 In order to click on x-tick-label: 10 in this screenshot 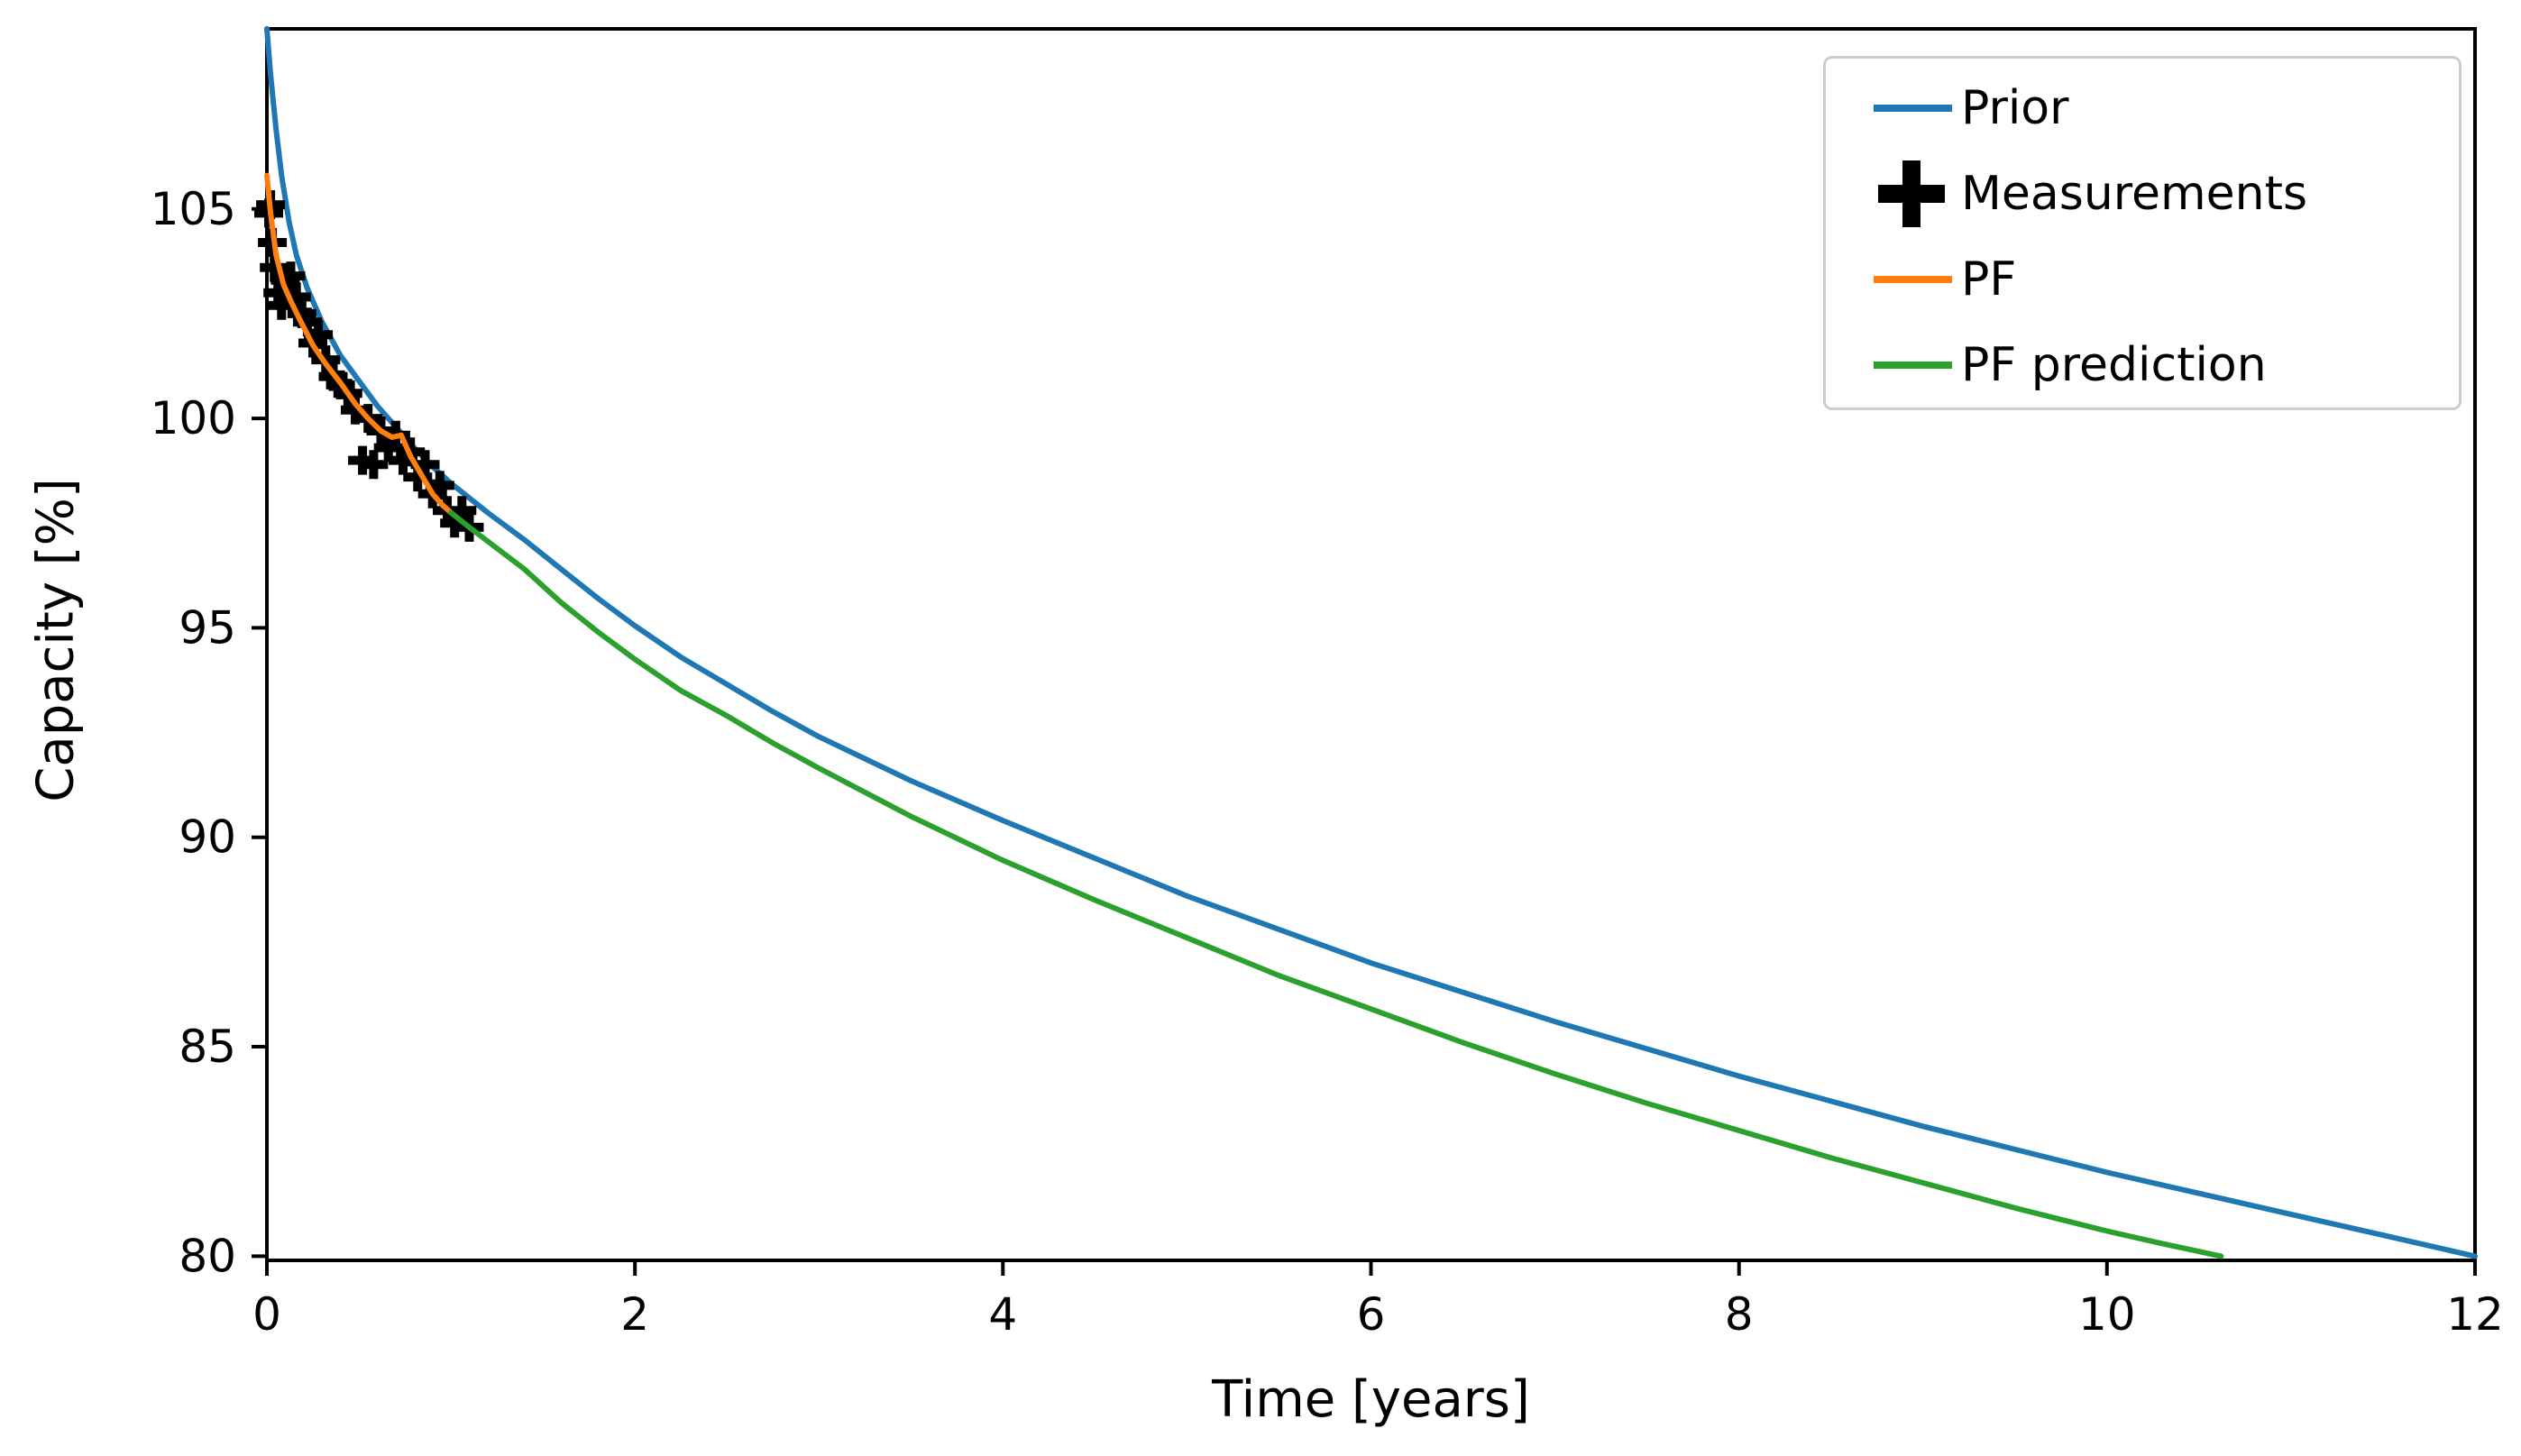, I will do `click(2107, 1314)`.